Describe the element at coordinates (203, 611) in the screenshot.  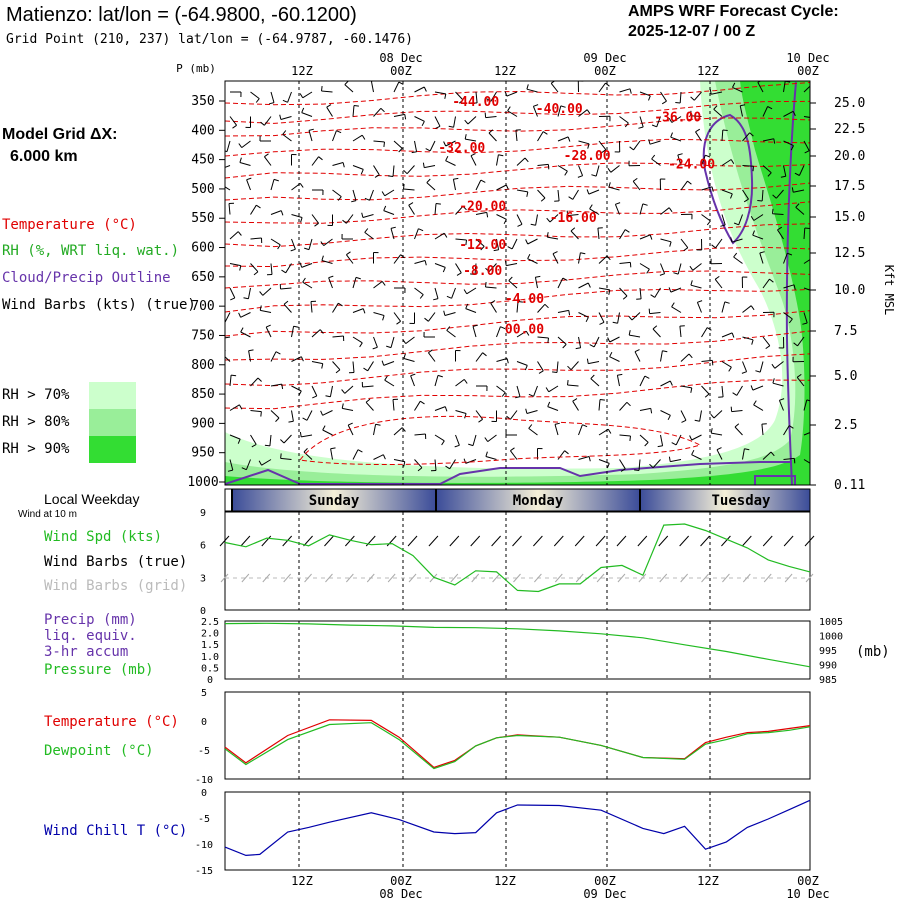
I see `wind-tick-label: 0` at that location.